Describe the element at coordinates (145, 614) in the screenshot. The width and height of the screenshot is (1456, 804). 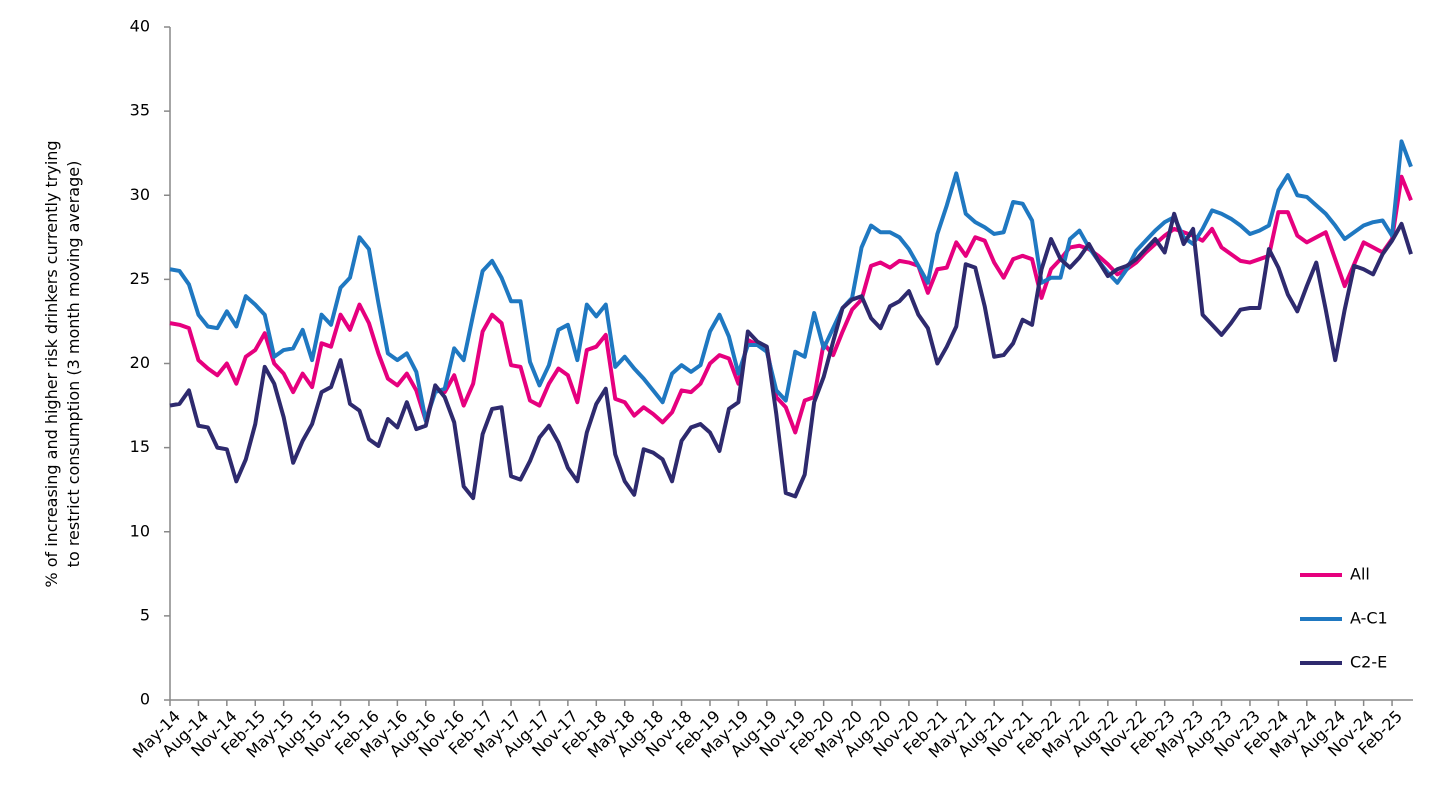
I see `y-tick-label: 5` at that location.